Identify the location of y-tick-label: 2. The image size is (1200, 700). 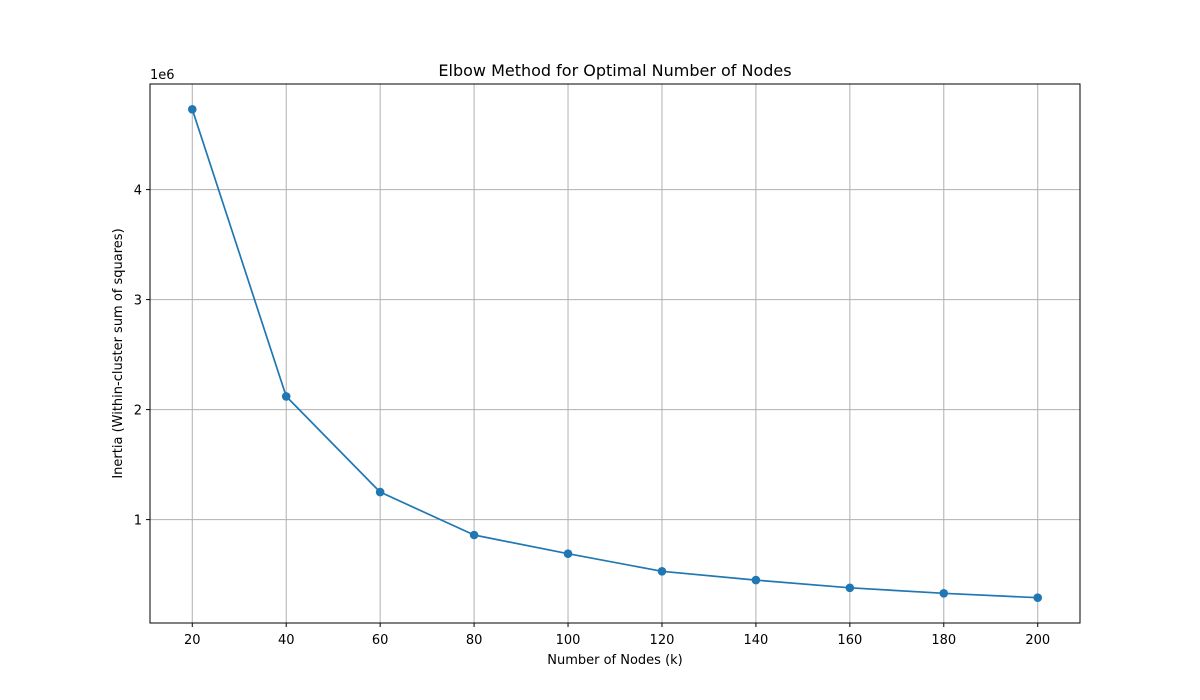
(138, 411).